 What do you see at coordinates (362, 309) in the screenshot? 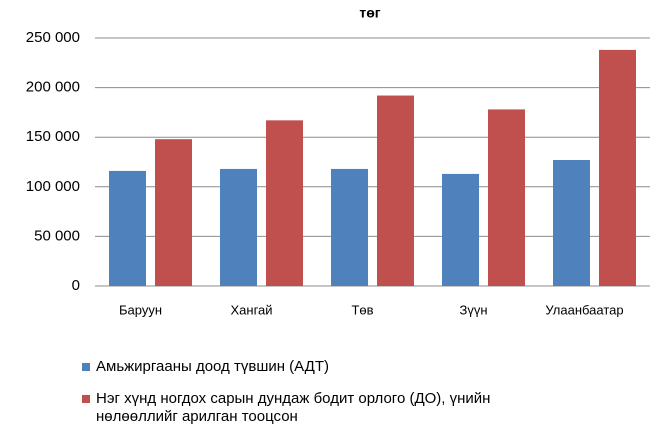
I see `x-tick-label: Төв` at bounding box center [362, 309].